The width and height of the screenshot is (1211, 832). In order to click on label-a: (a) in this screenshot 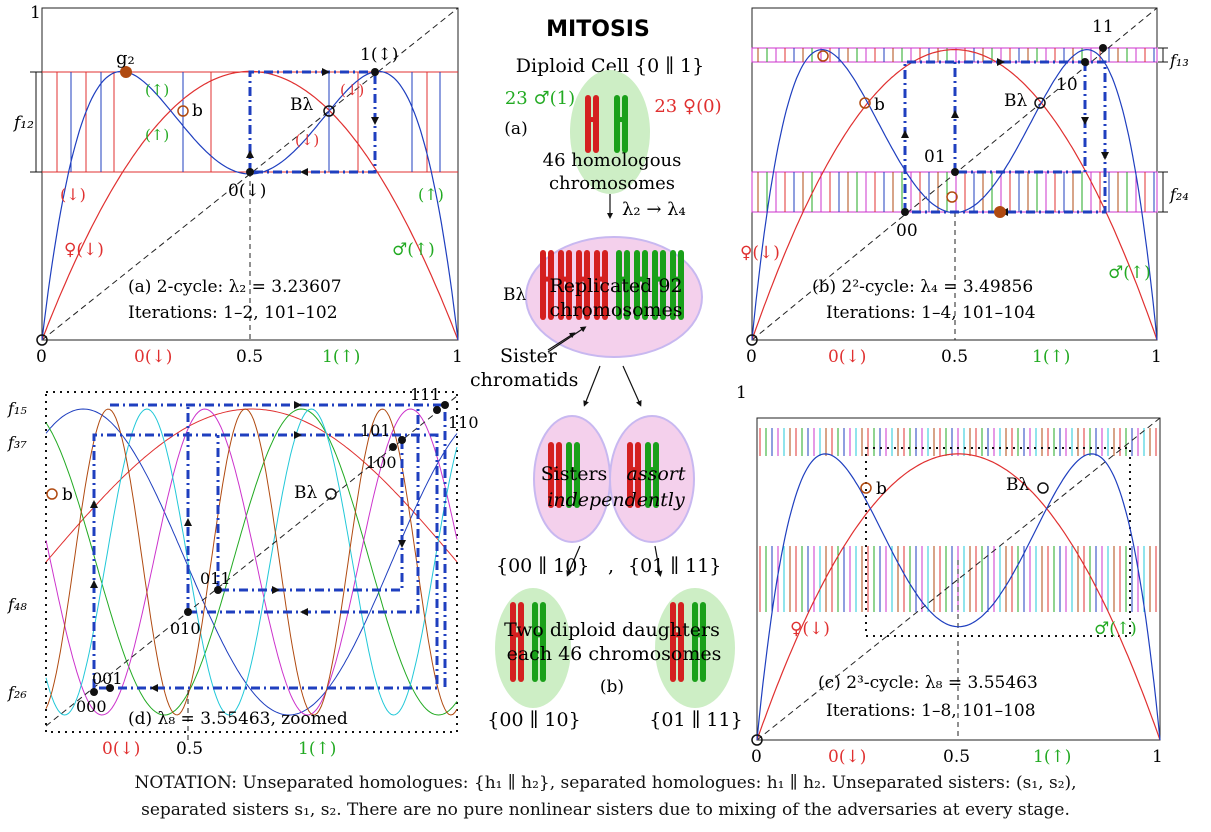, I will do `click(515, 129)`.